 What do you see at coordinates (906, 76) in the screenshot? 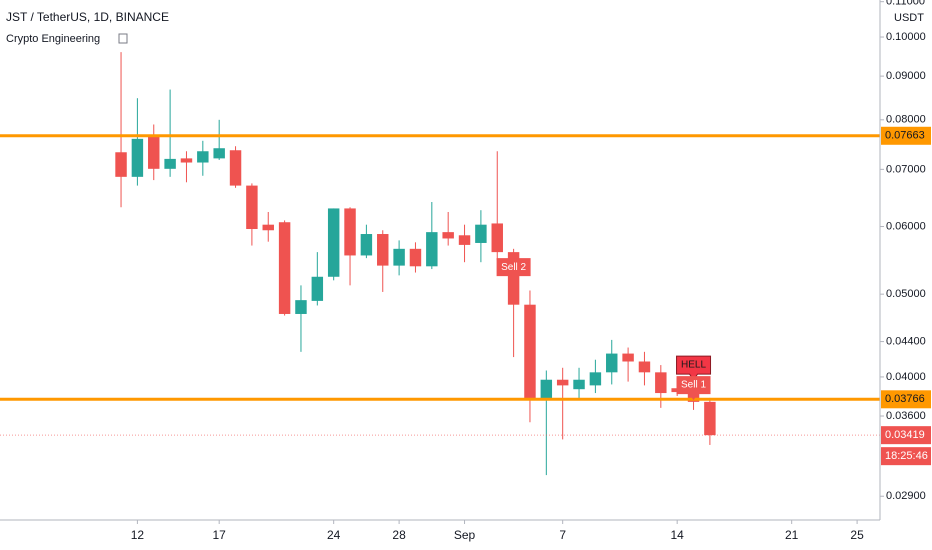
I see `y-tick-label: 0.09000` at bounding box center [906, 76].